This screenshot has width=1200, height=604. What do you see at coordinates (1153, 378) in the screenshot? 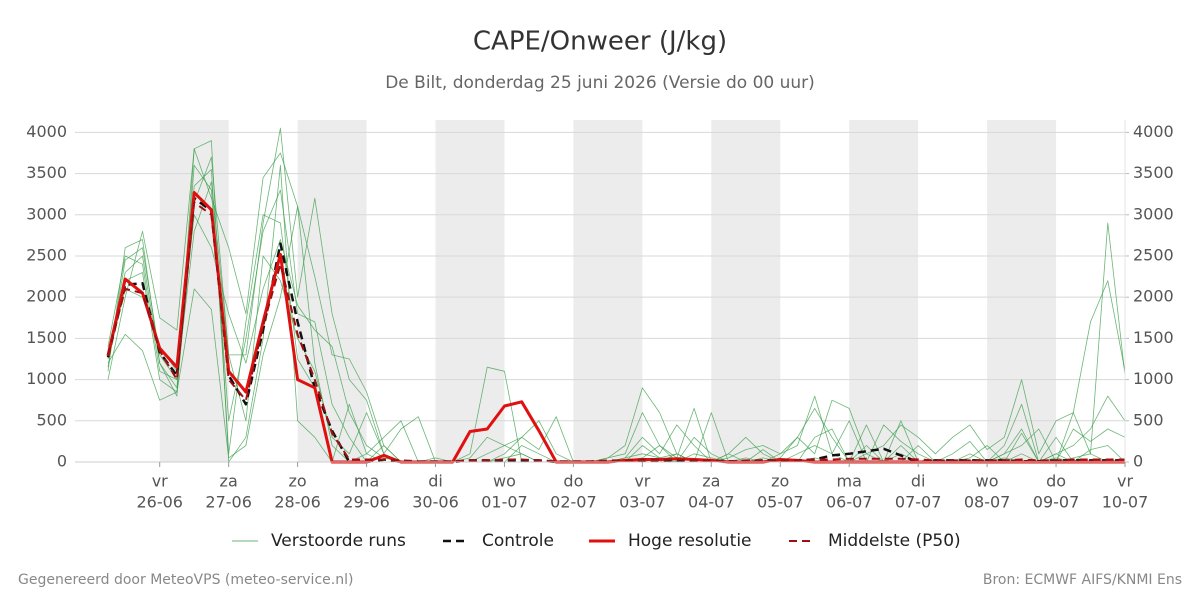
I see `y2-tick-label: 1000` at bounding box center [1153, 378].